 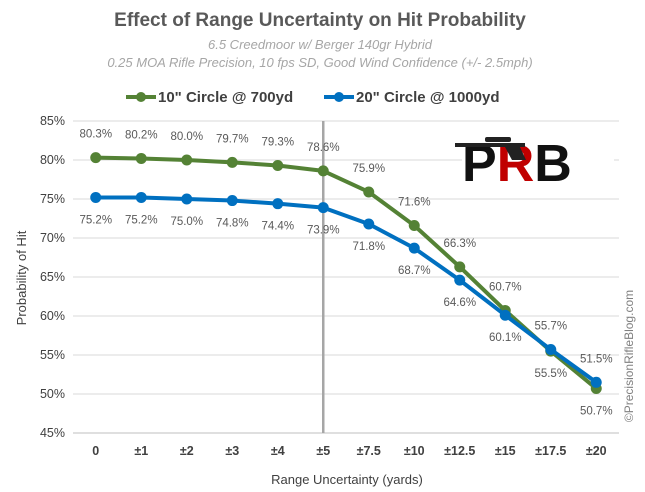 I want to click on x-tick-label: ±17.5, so click(x=550, y=451).